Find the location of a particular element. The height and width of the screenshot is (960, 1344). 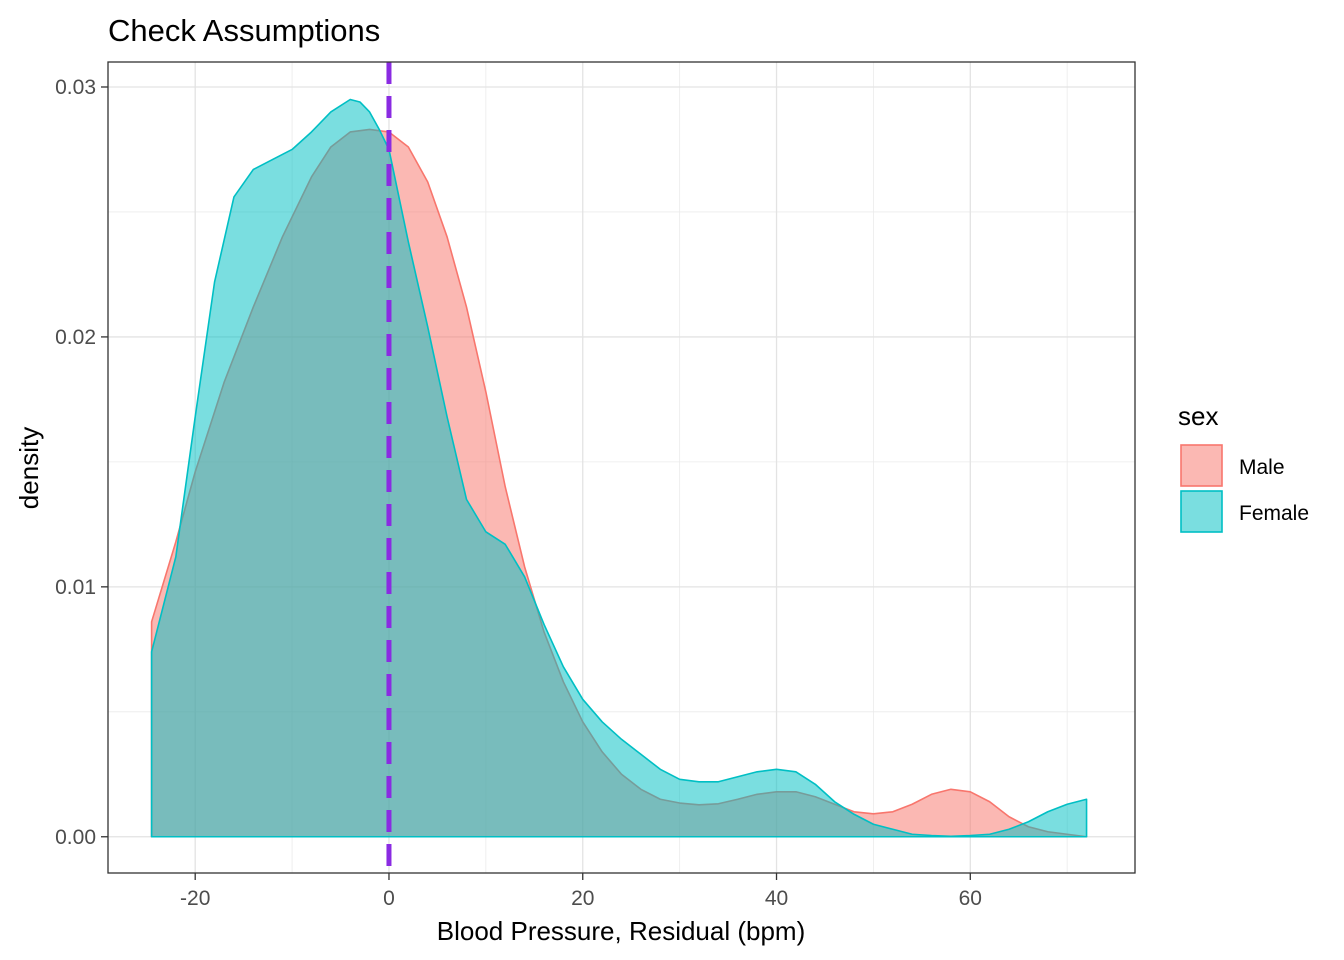

y-tick-label: 0.03 is located at coordinates (75, 87).